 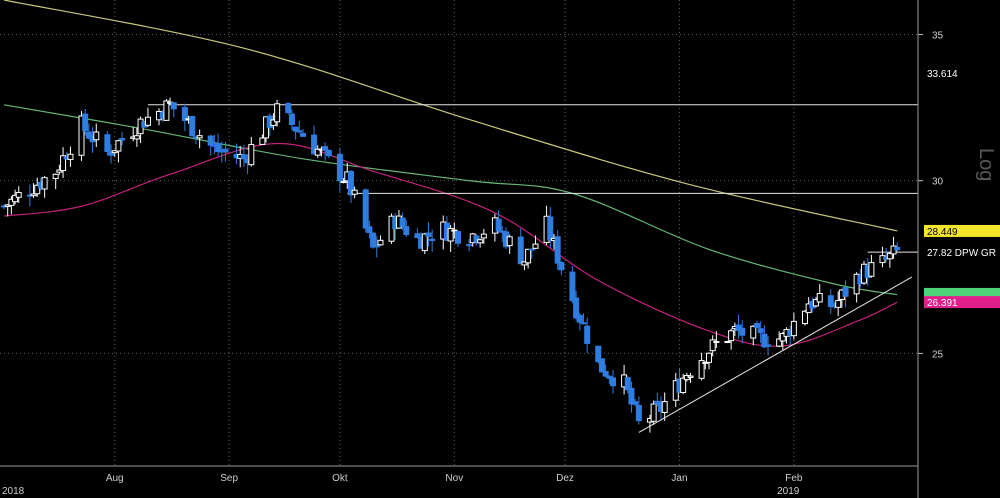 What do you see at coordinates (942, 74) in the screenshot?
I see `price-tag-top: 33.614` at bounding box center [942, 74].